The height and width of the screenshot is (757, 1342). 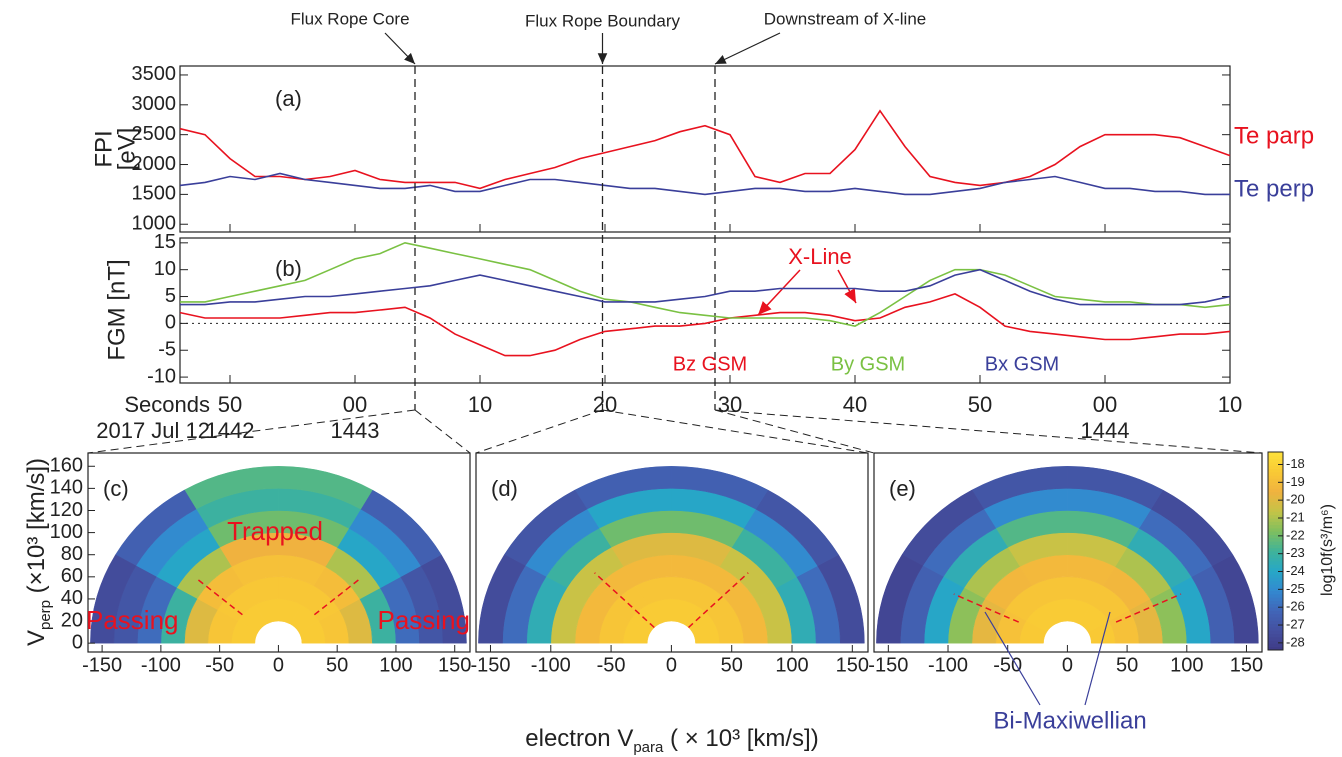 What do you see at coordinates (1274, 188) in the screenshot?
I see `series-label: Te perp` at bounding box center [1274, 188].